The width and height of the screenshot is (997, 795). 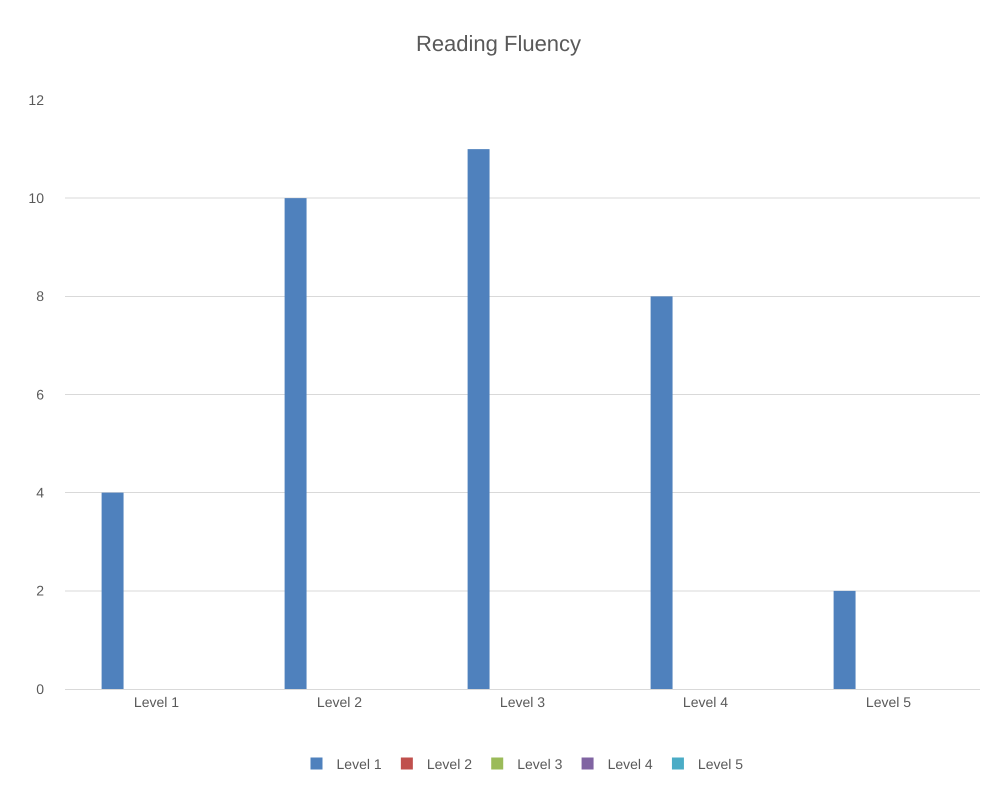 What do you see at coordinates (889, 702) in the screenshot?
I see `x-tick-label: Level 5` at bounding box center [889, 702].